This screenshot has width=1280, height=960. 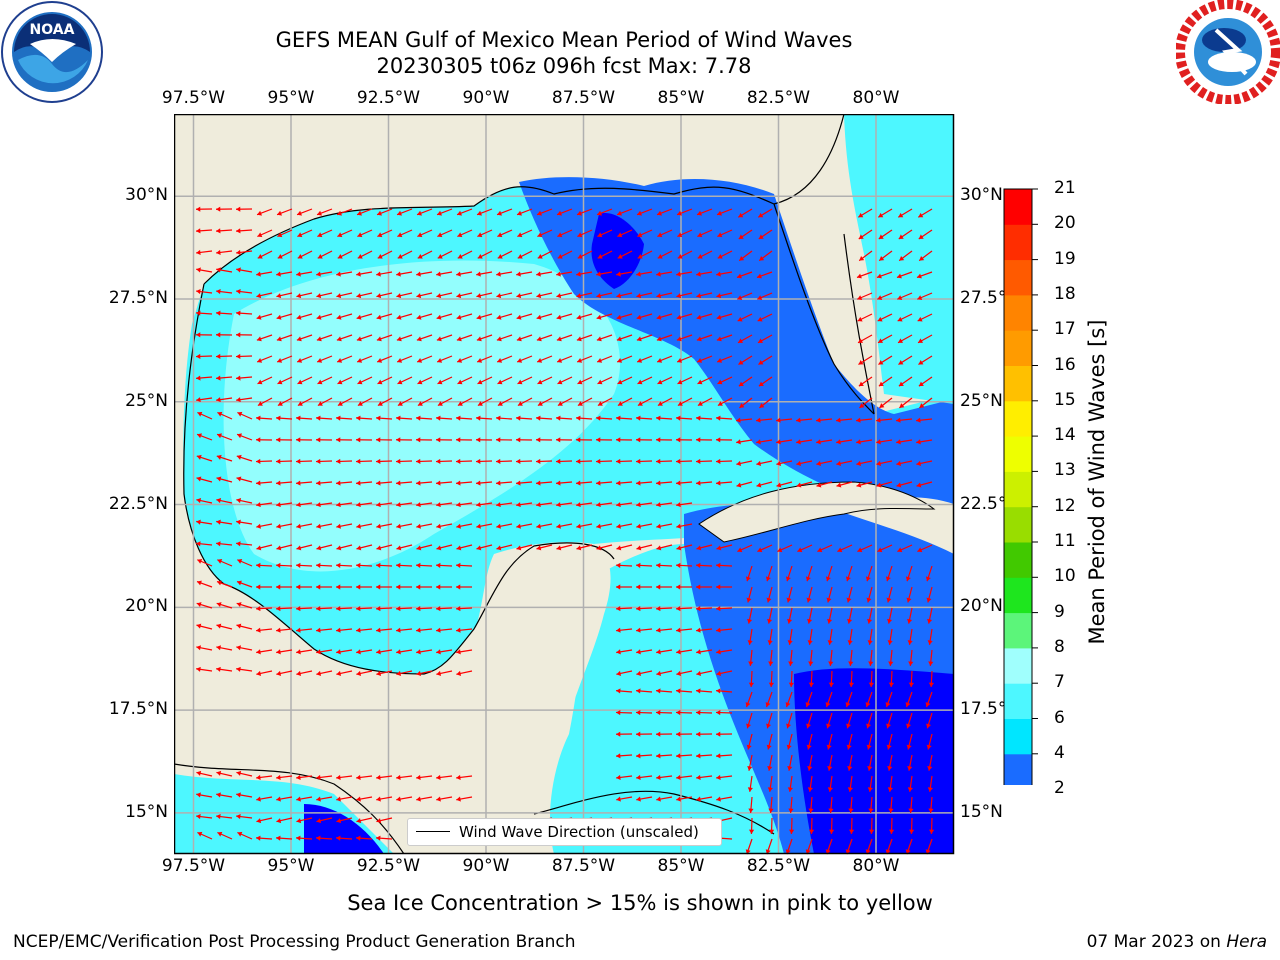 I want to click on legend-label: Wind Wave Direction (unscaled), so click(x=579, y=832).